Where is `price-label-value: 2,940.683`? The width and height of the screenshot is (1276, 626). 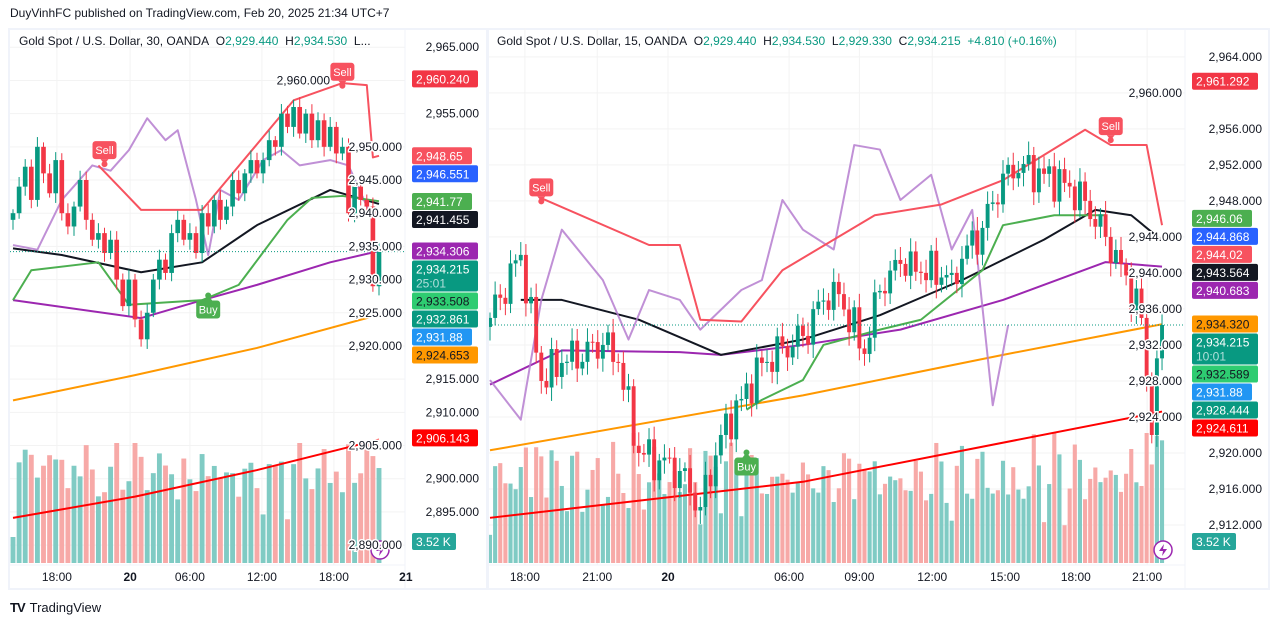 price-label-value: 2,940.683 is located at coordinates (1223, 291).